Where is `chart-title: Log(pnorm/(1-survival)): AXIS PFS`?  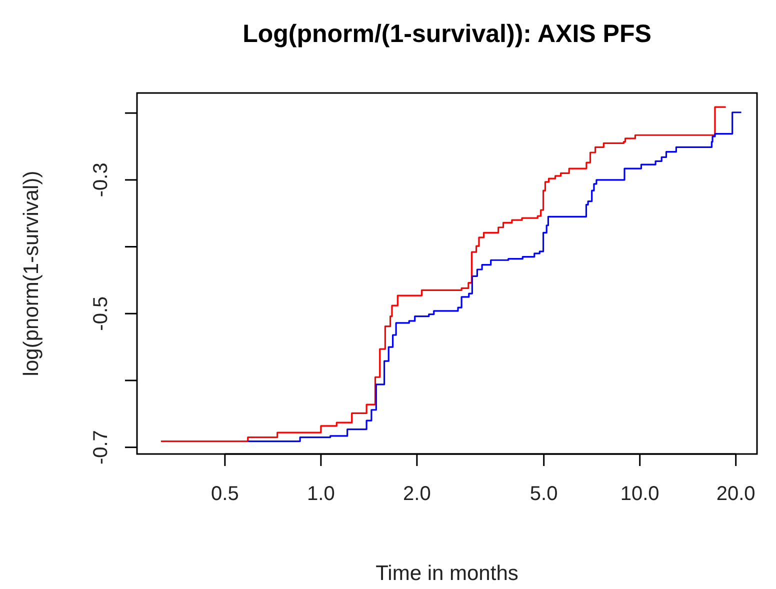
chart-title: Log(pnorm/(1-survival)): AXIS PFS is located at coordinates (447, 34).